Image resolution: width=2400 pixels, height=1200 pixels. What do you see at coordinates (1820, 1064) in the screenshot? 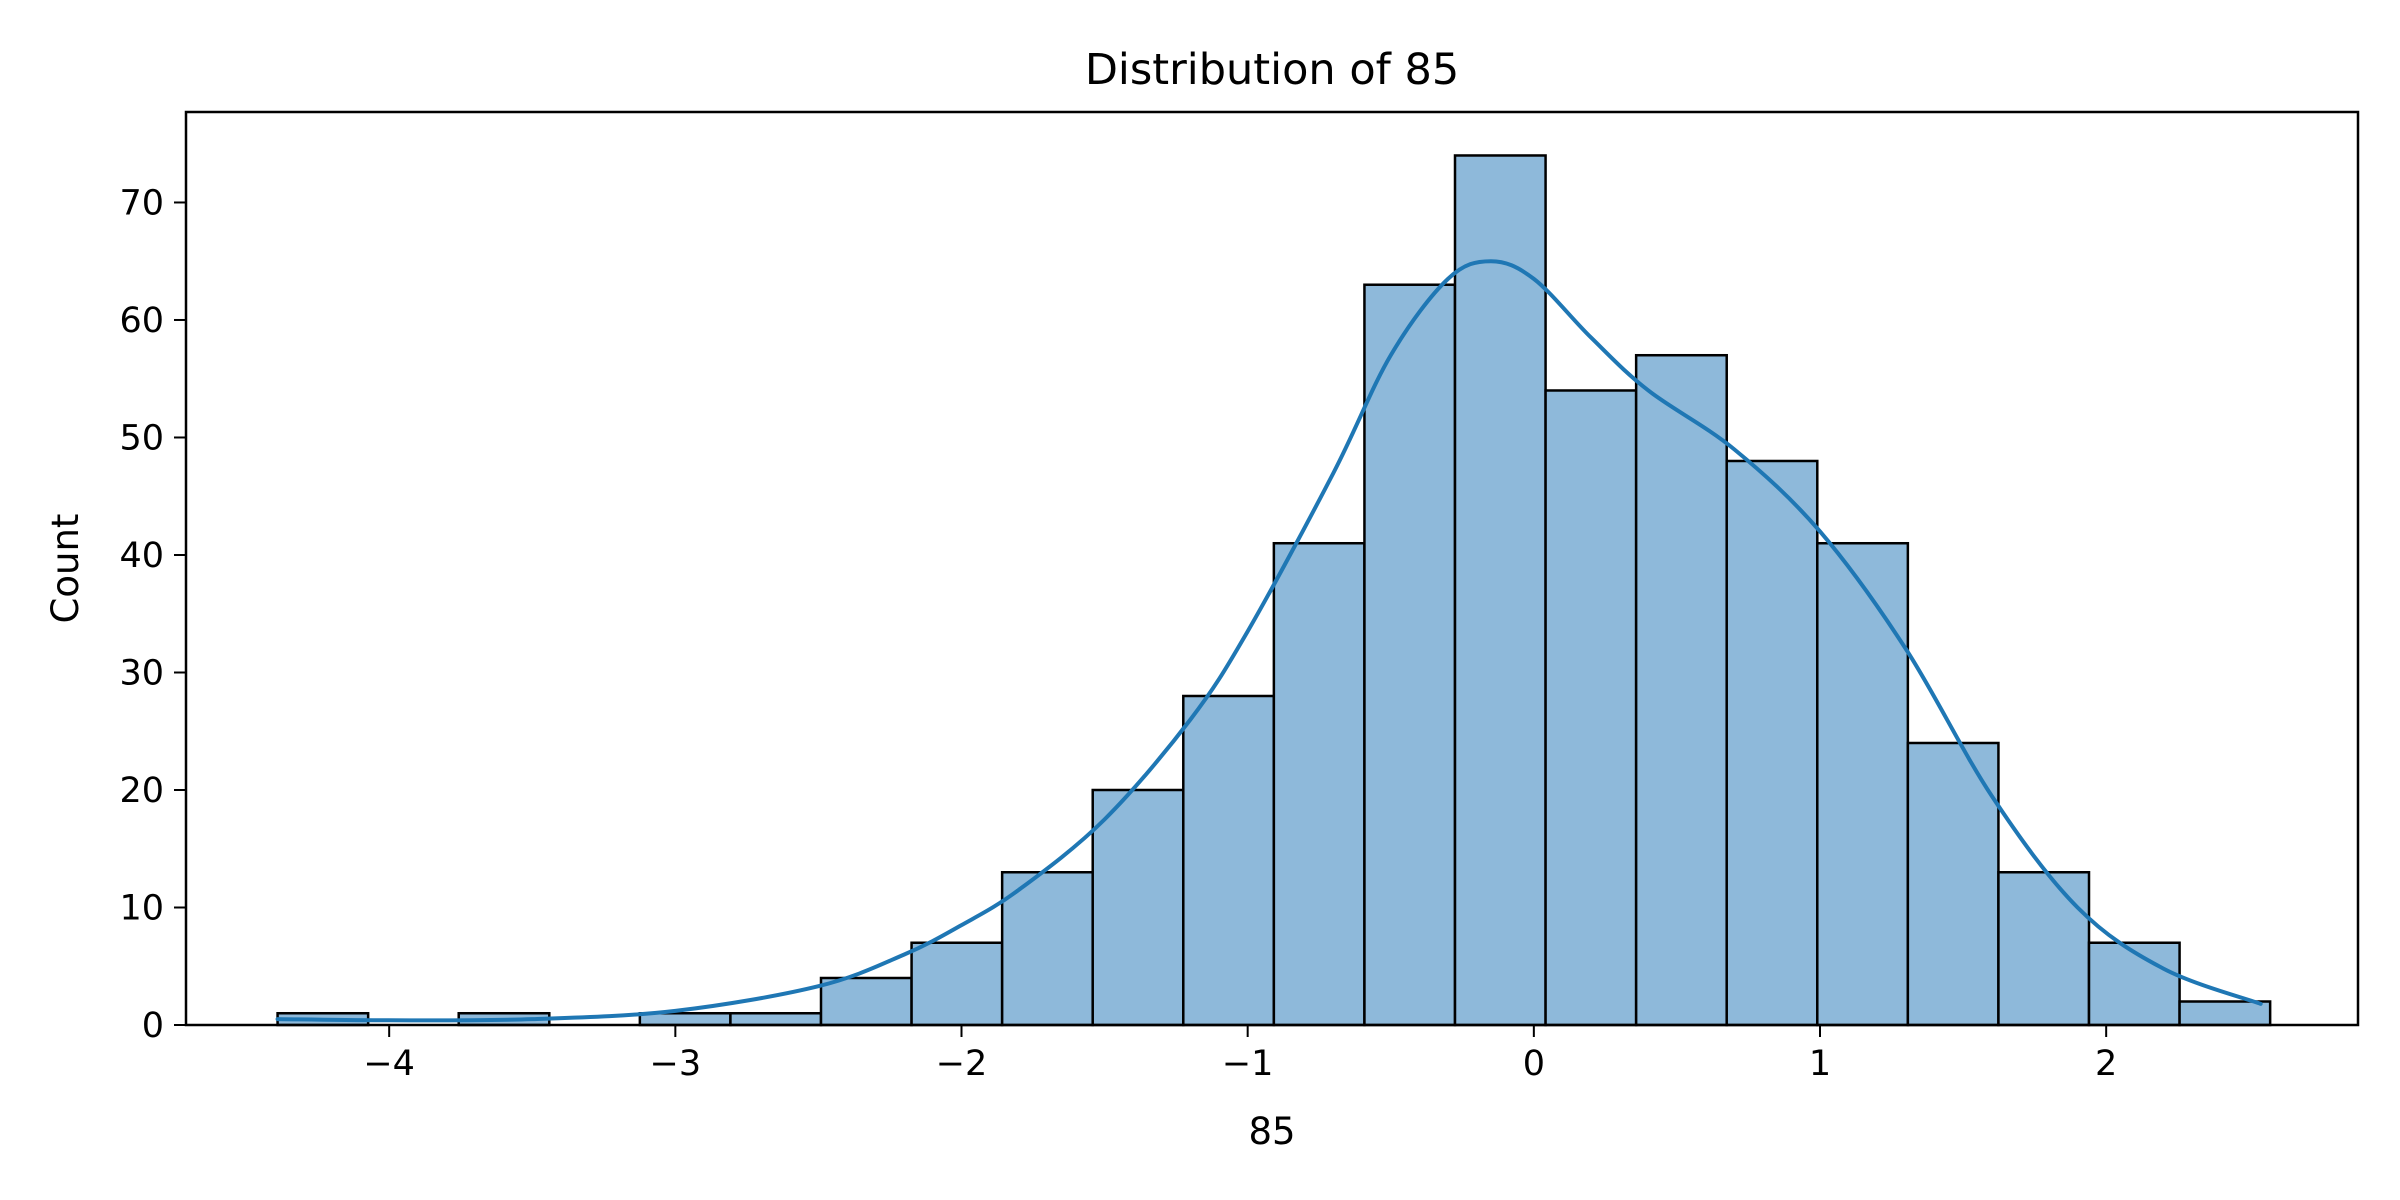
I see `x-tick-label: 1` at bounding box center [1820, 1064].